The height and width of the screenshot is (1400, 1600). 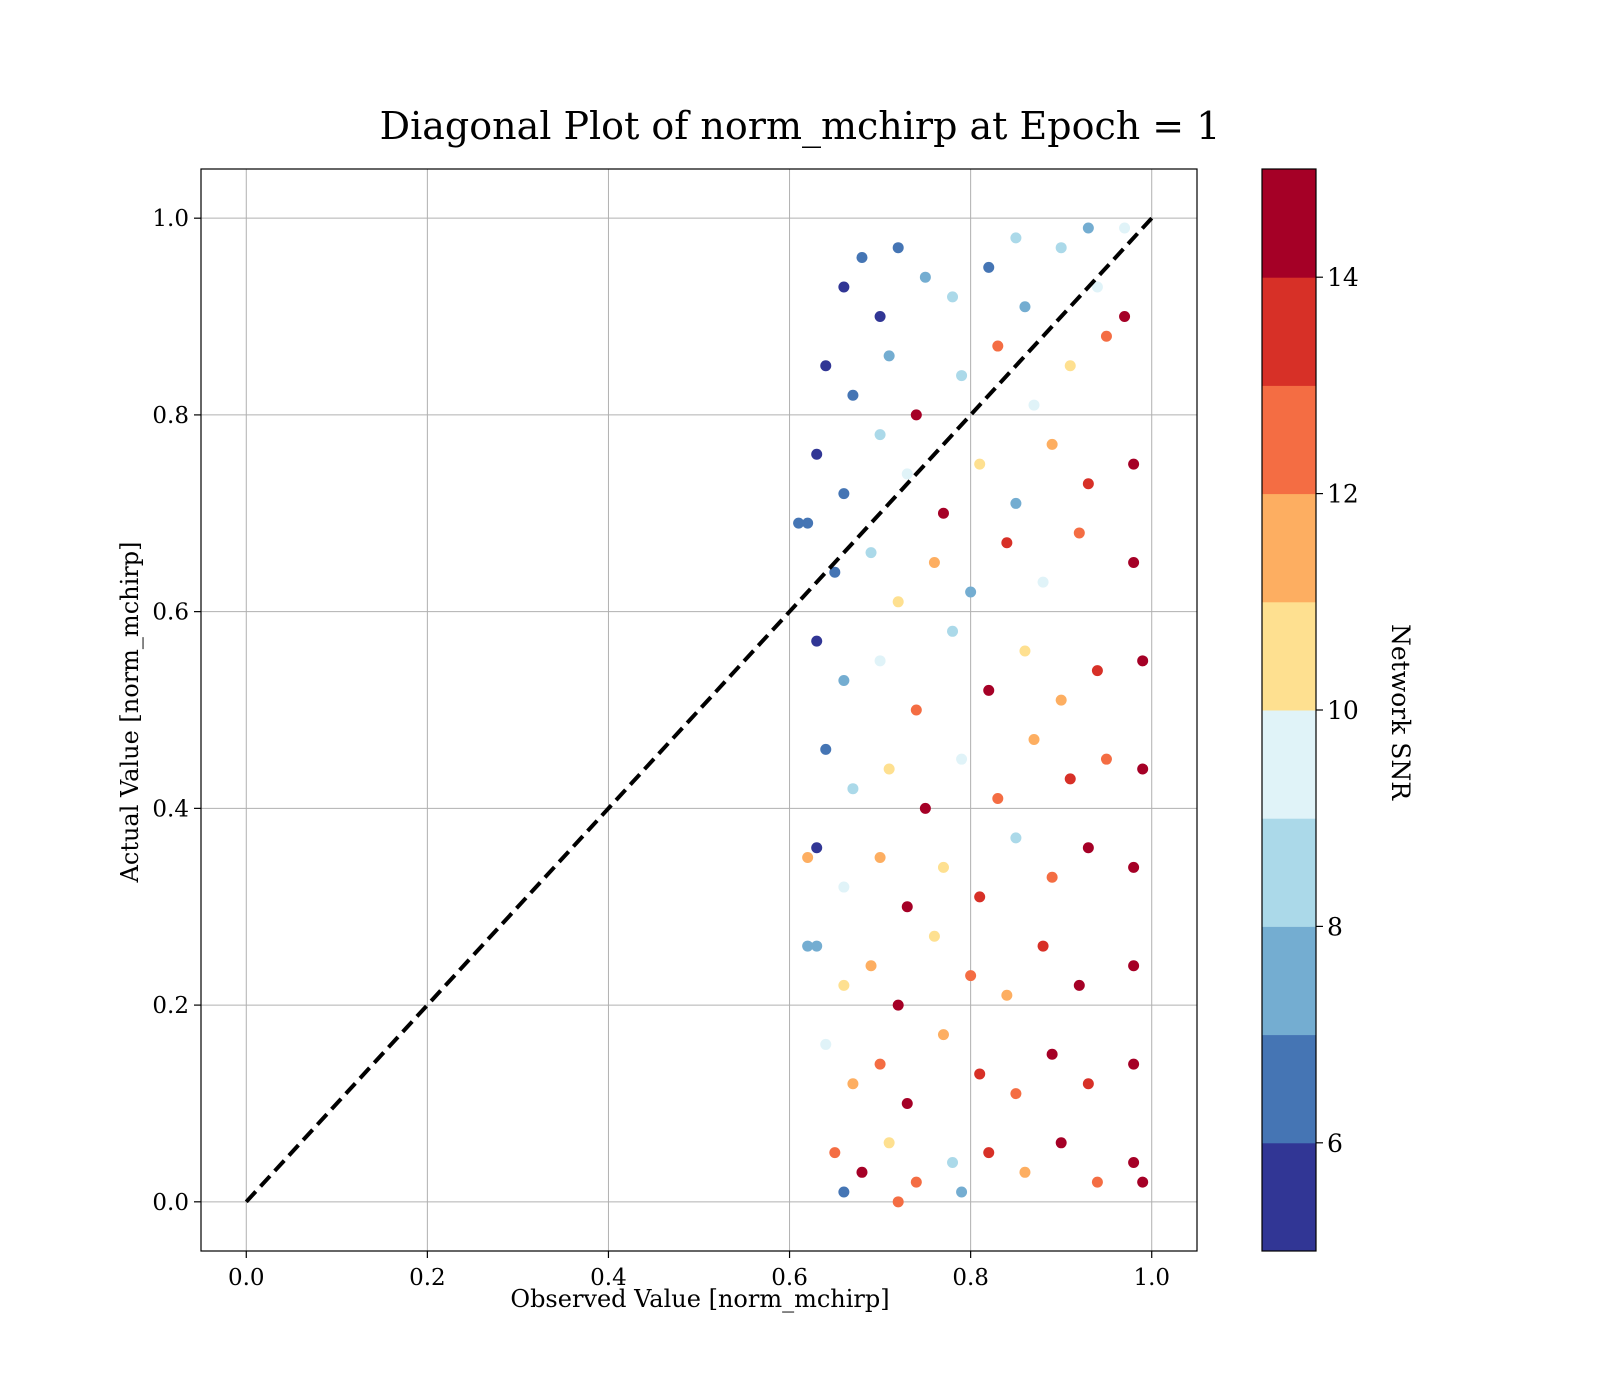 I want to click on colorbar-tick-label: 6, so click(x=1335, y=1143).